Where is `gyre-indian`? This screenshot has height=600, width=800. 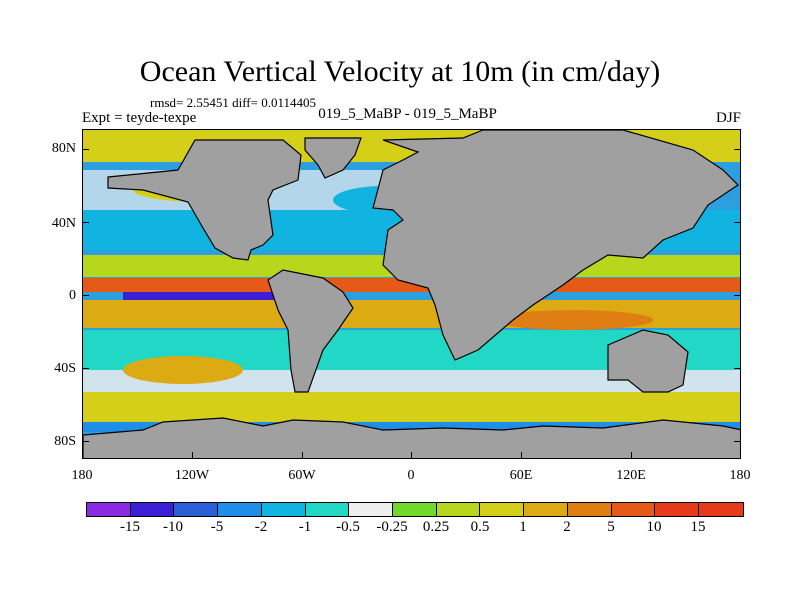
gyre-indian is located at coordinates (573, 320).